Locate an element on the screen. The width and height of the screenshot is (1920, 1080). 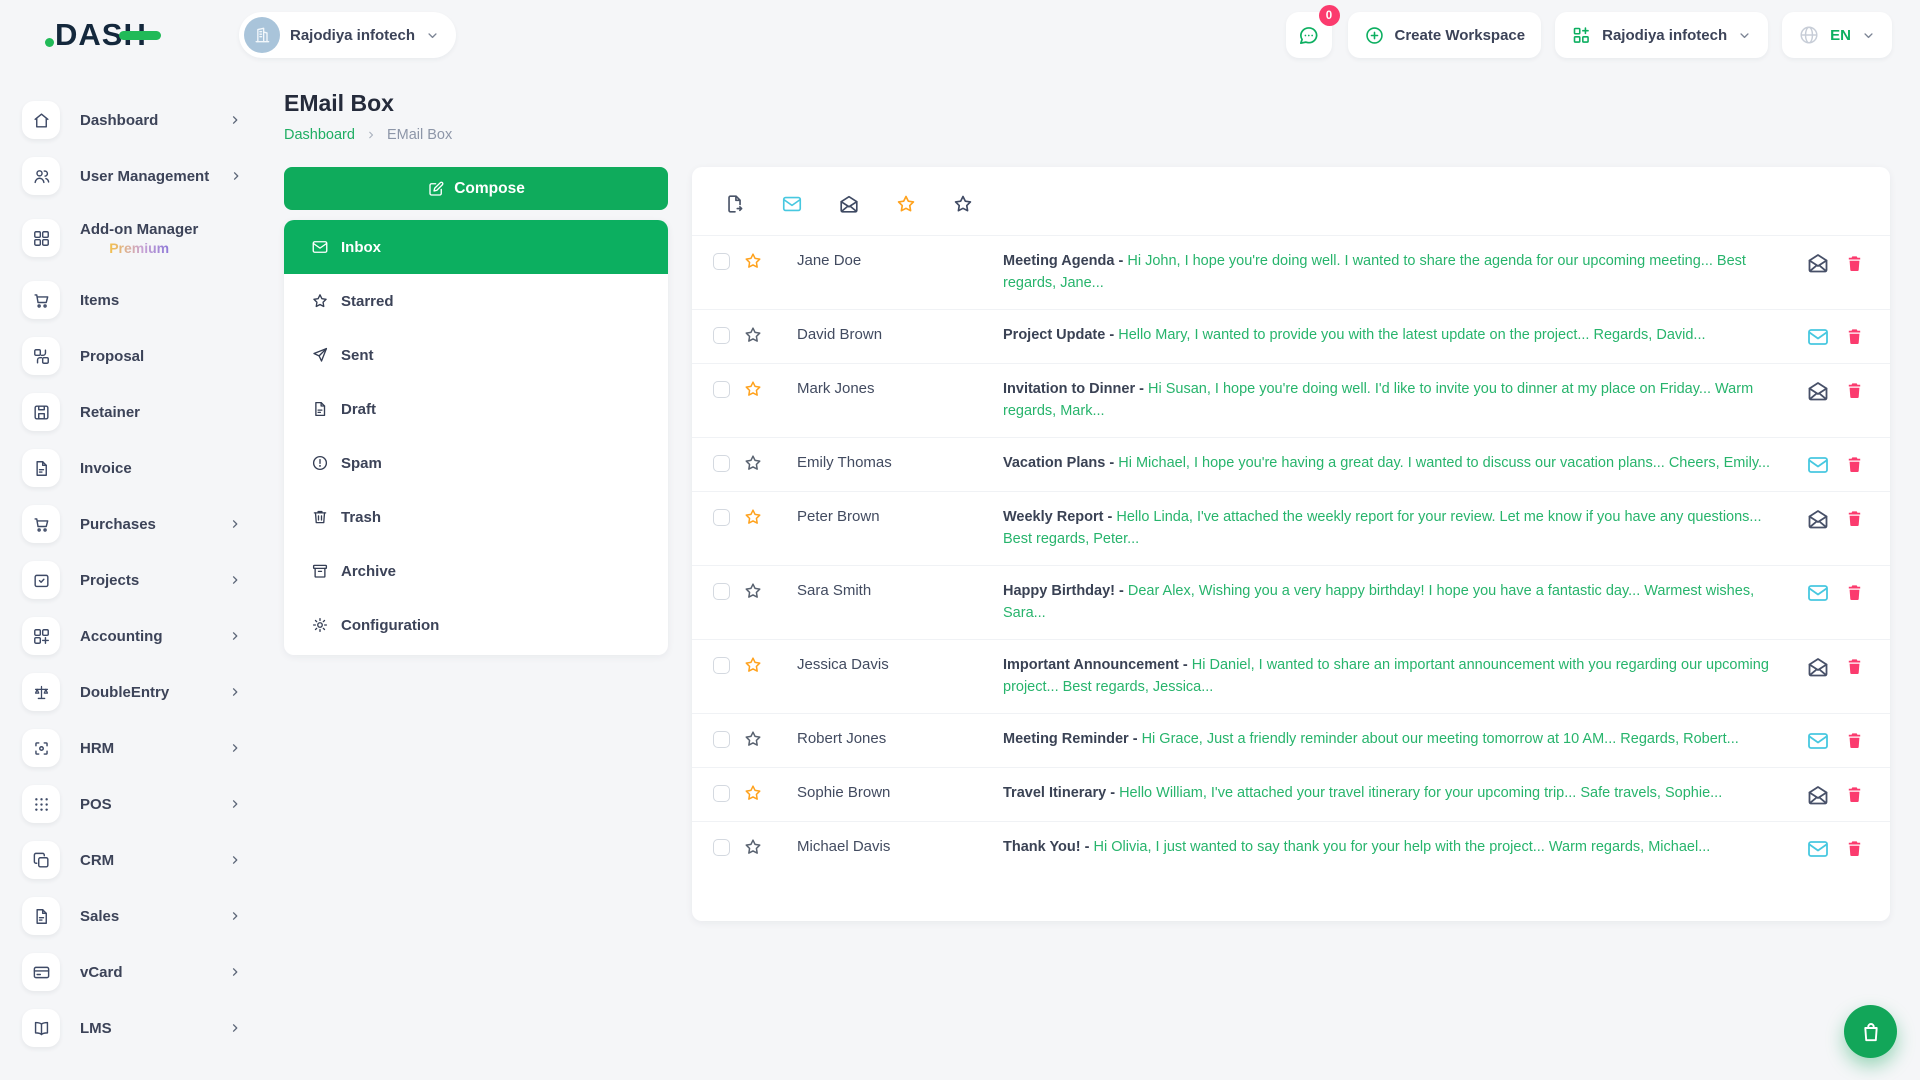
folder-configuration: Configuration is located at coordinates (476, 625).